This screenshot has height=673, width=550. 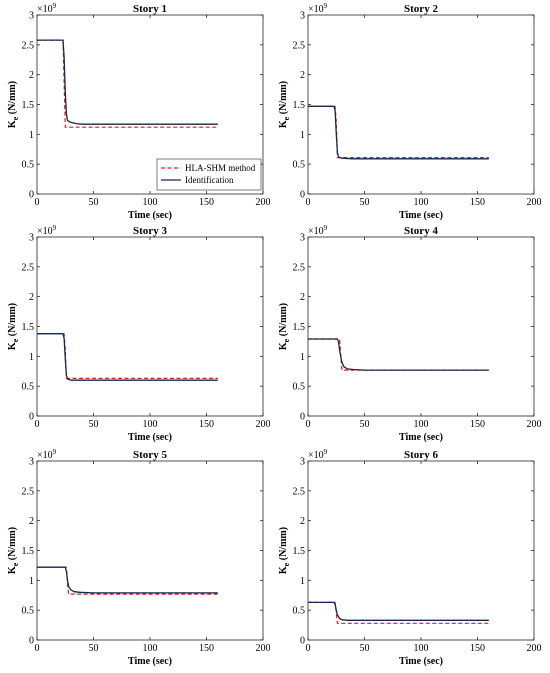 What do you see at coordinates (220, 168) in the screenshot?
I see `legend-label: HLA-SHM method` at bounding box center [220, 168].